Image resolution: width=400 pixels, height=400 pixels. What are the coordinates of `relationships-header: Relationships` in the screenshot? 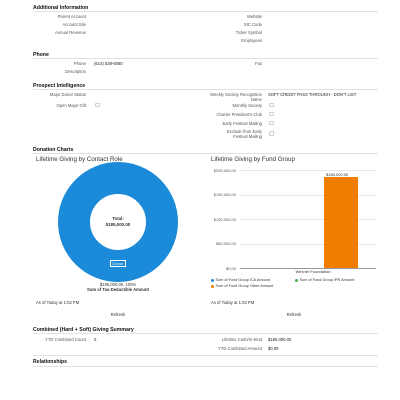 It's located at (50, 362).